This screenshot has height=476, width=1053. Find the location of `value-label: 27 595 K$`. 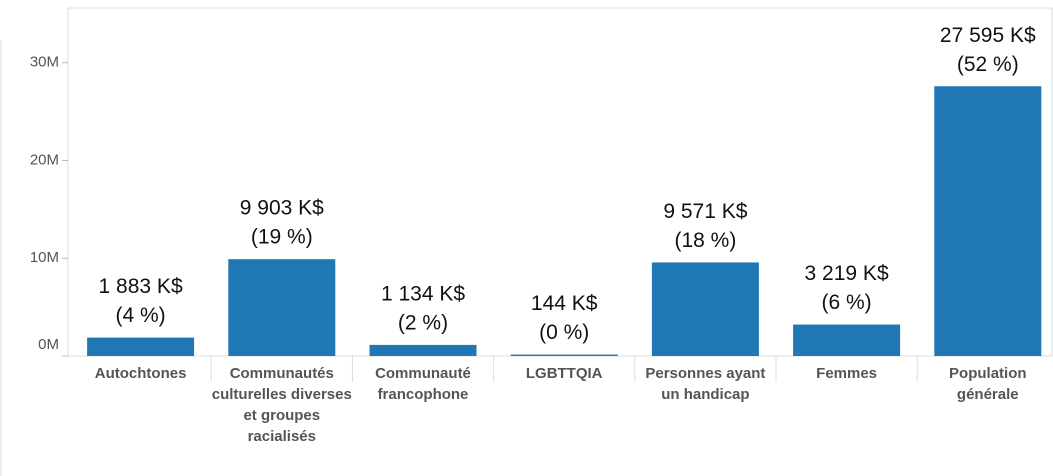

value-label: 27 595 K$ is located at coordinates (988, 35).